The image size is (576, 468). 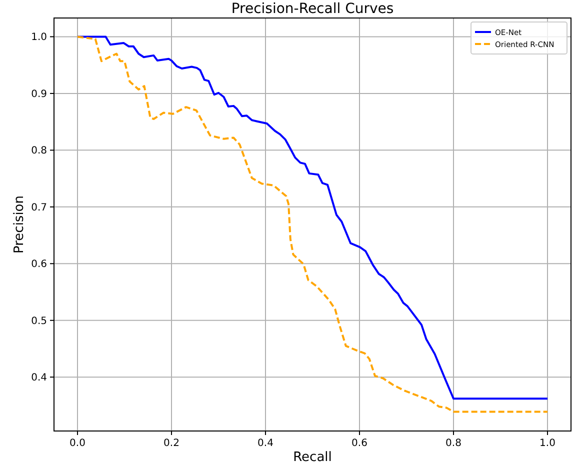 I want to click on y-tick-label: 0.9, so click(x=39, y=94).